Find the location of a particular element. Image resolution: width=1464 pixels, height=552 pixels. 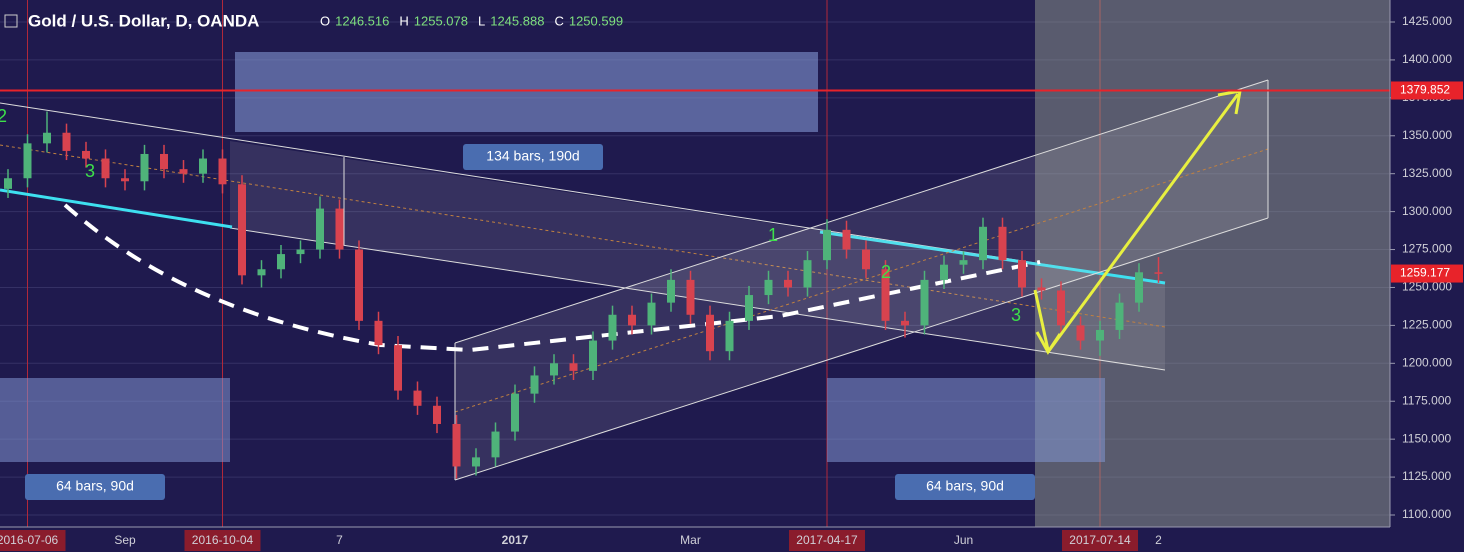

price-marker-label: 1259.177 is located at coordinates (1425, 273).